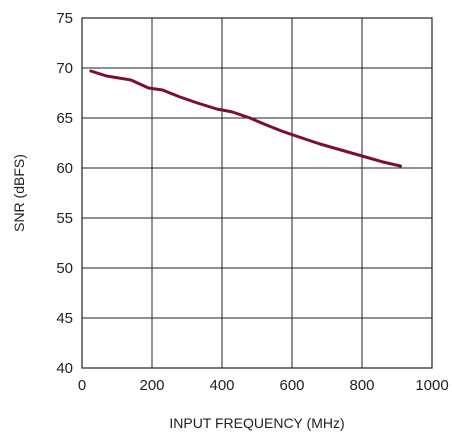 The image size is (452, 434). I want to click on y-tick-label: 75, so click(64, 18).